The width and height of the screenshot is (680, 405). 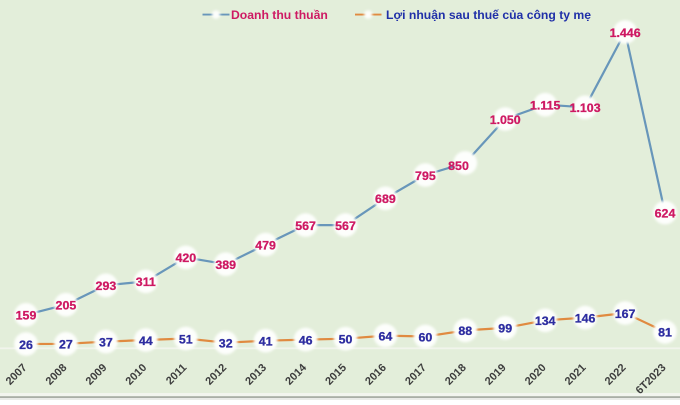 What do you see at coordinates (426, 337) in the screenshot?
I see `svg-text: 60` at bounding box center [426, 337].